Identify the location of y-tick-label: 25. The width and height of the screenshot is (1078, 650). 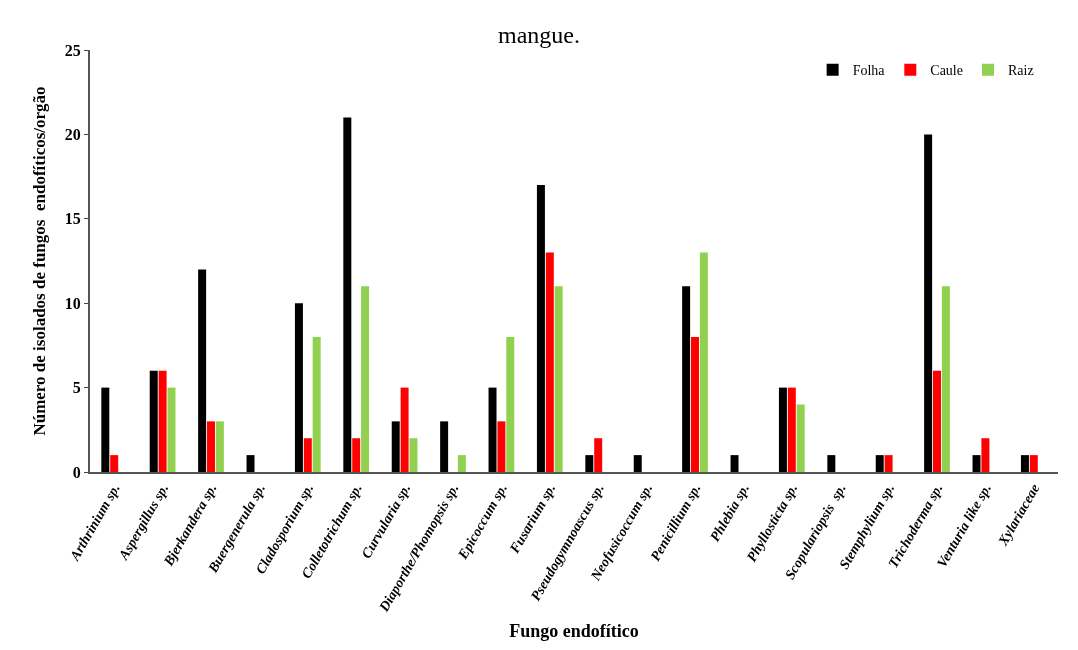
(72, 50).